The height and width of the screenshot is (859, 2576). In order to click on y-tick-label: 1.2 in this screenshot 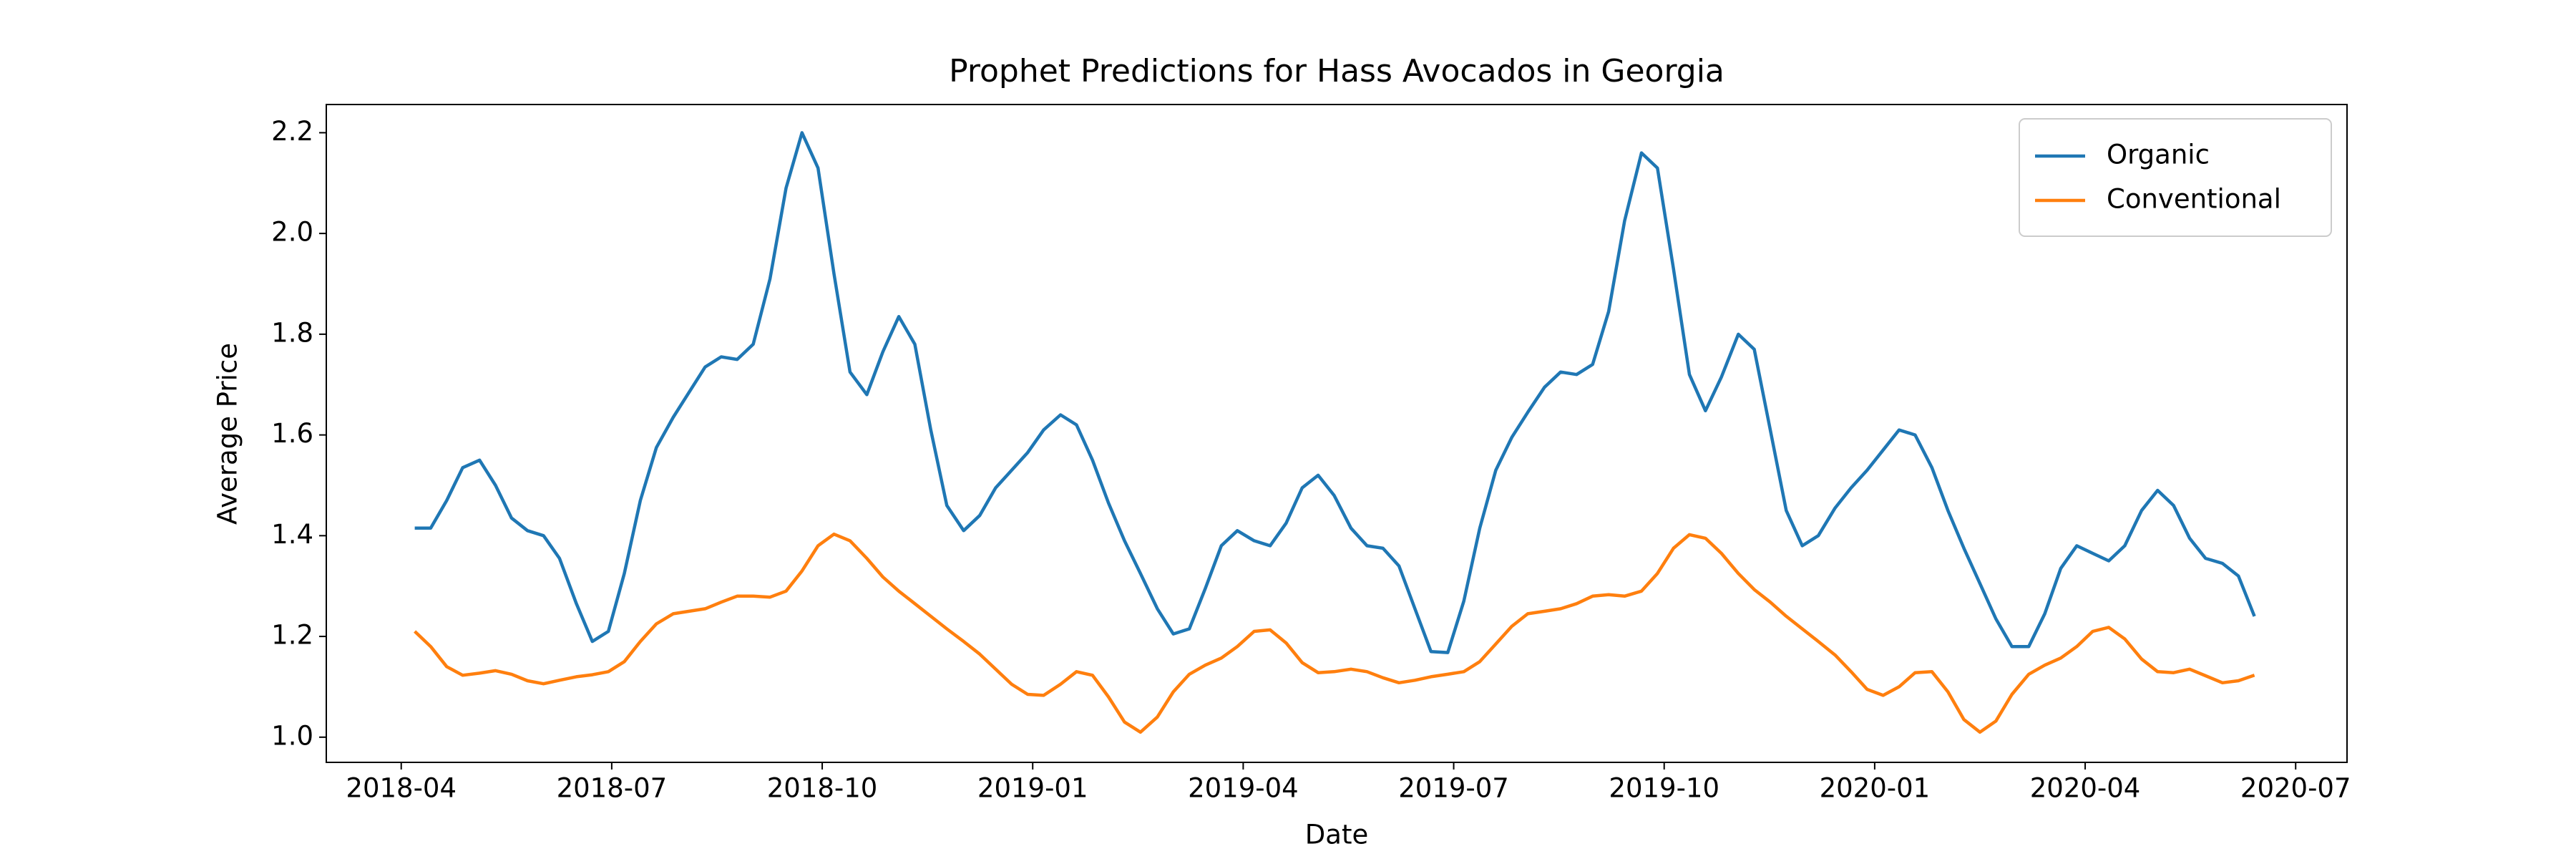, I will do `click(292, 635)`.